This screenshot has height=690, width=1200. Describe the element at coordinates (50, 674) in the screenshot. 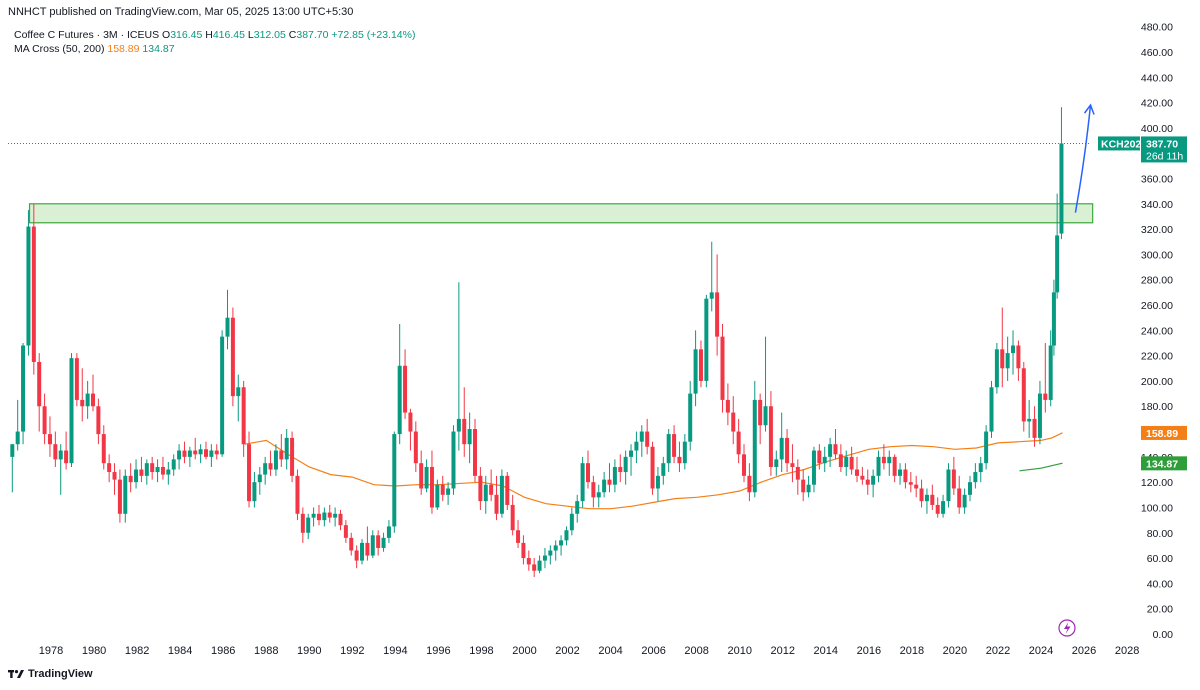

I see `tradingview-logo: TradingView` at that location.